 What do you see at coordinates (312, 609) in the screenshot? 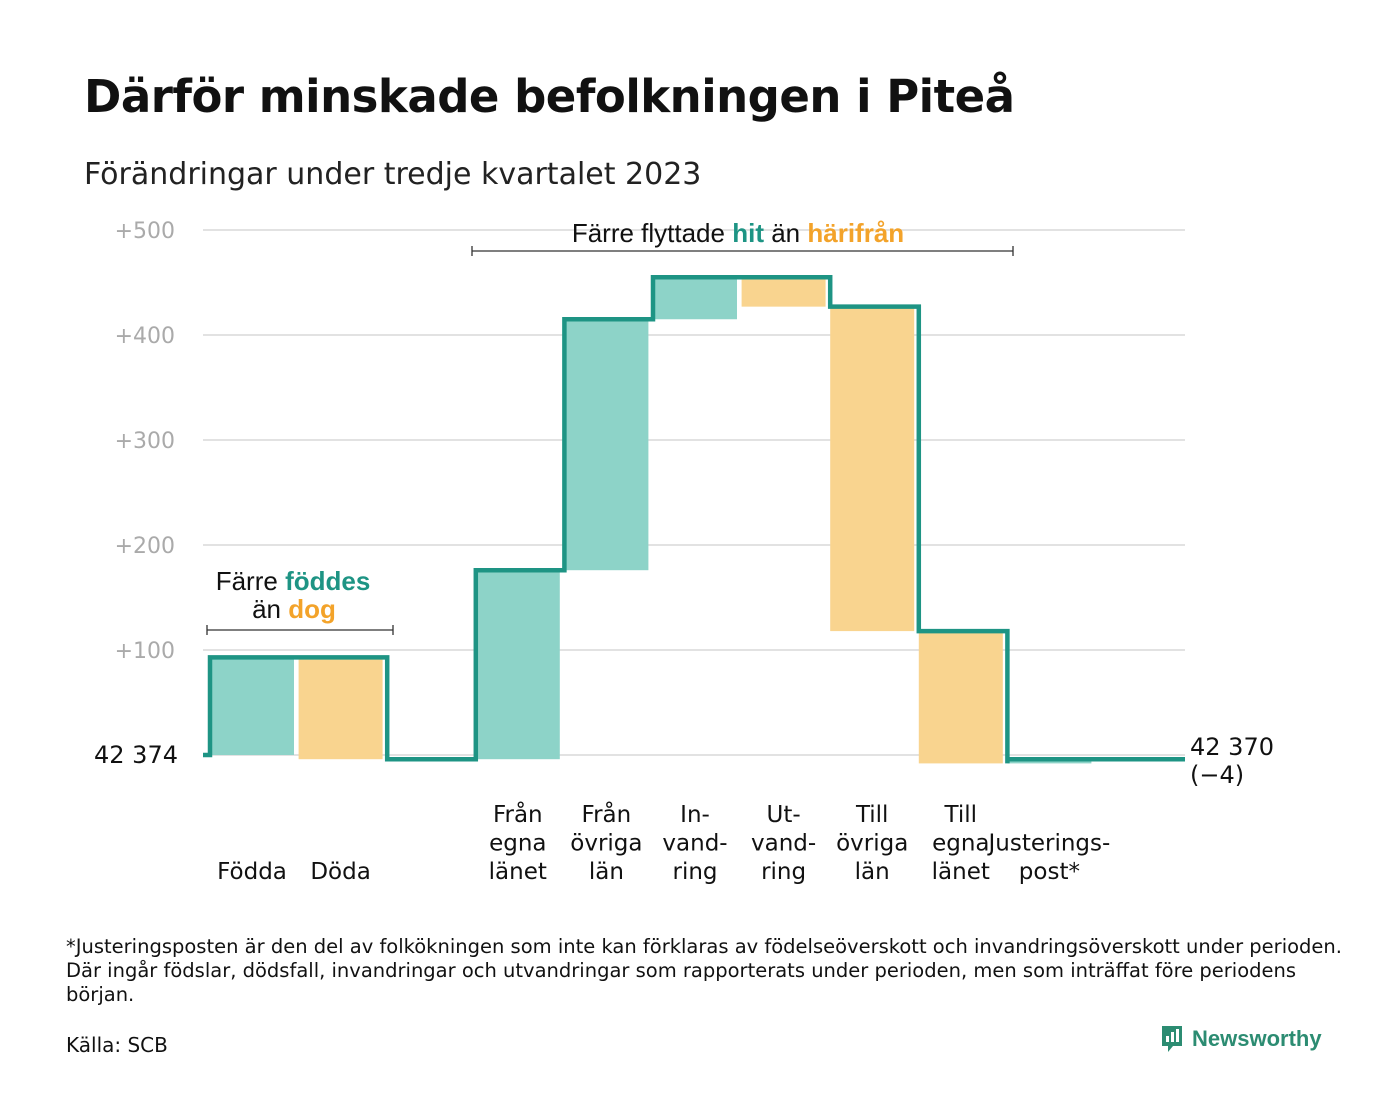
I see `annotation-births-highlight-b: dog` at bounding box center [312, 609].